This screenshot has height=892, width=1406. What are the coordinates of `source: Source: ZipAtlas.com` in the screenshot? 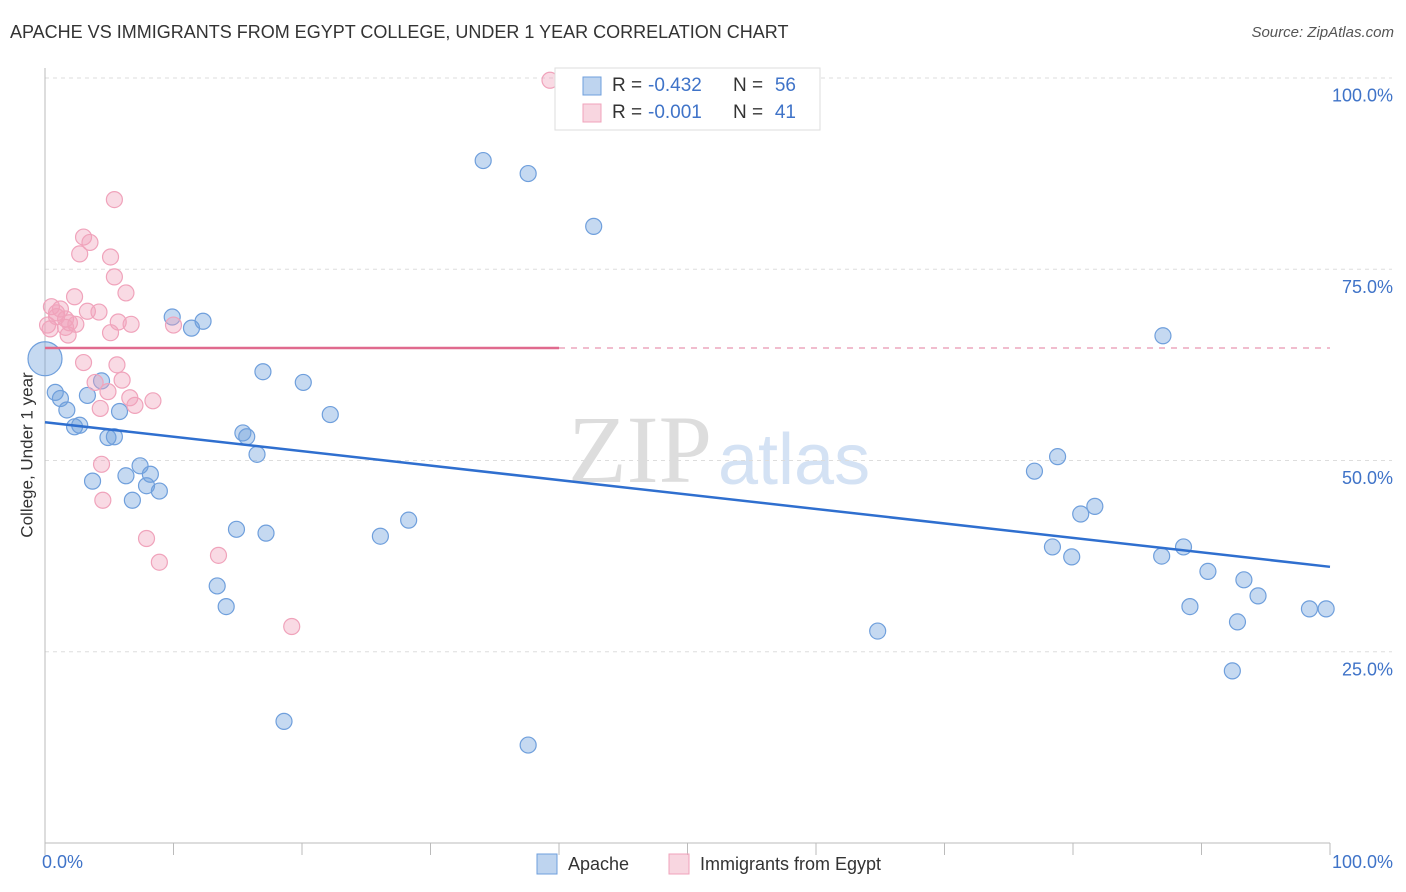 It's located at (1322, 32).